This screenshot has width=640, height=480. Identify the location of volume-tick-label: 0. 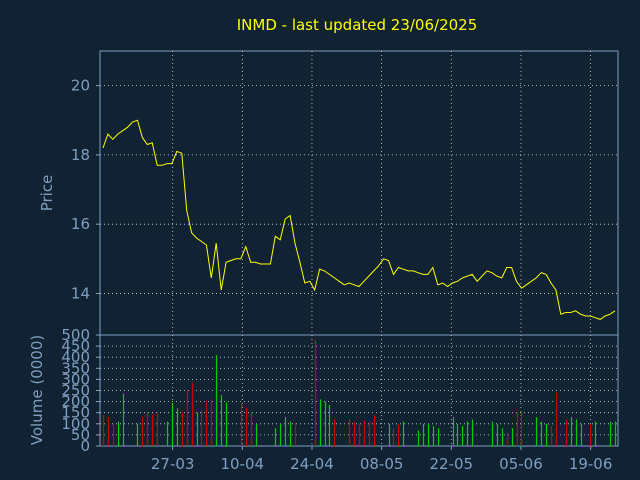
(85, 446).